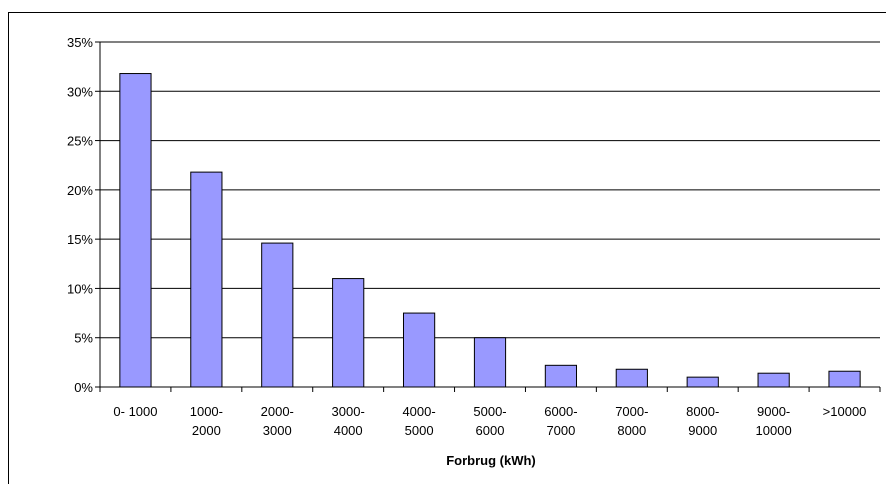  I want to click on y-tick-label: 5%, so click(83, 338).